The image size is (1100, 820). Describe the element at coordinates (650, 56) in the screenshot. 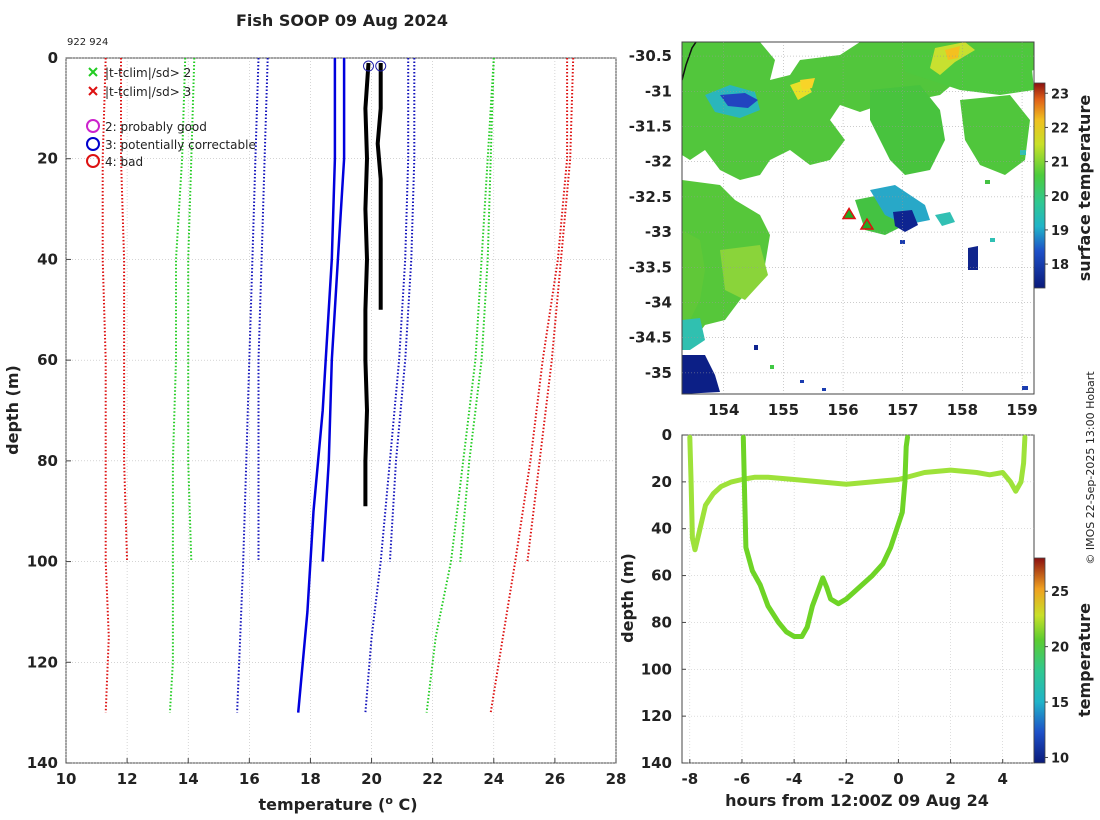

I see `map-y-tick-label: -30.5` at that location.